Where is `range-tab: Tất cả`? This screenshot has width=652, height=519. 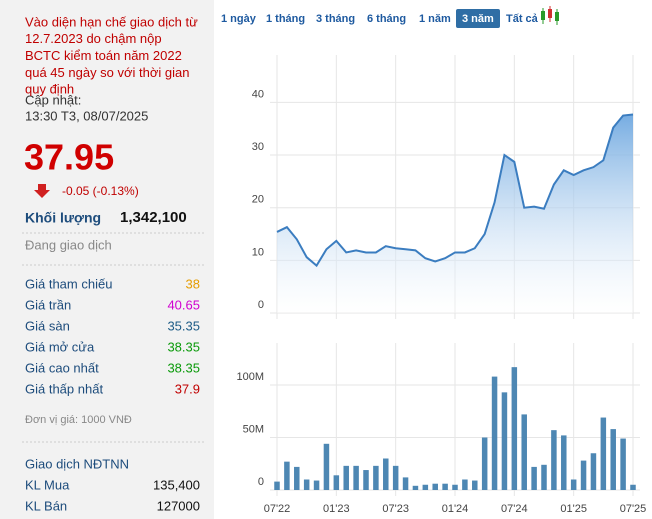
range-tab: Tất cả is located at coordinates (522, 19).